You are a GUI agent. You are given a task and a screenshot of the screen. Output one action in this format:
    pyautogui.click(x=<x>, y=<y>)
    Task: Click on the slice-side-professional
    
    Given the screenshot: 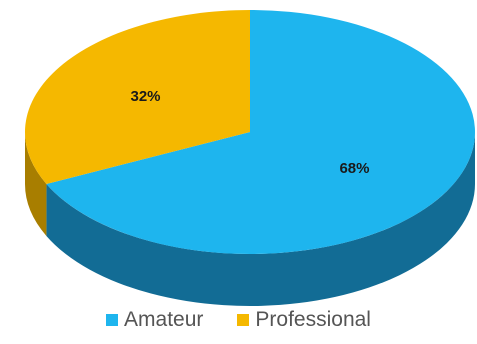 What is the action you would take?
    pyautogui.click(x=35, y=184)
    